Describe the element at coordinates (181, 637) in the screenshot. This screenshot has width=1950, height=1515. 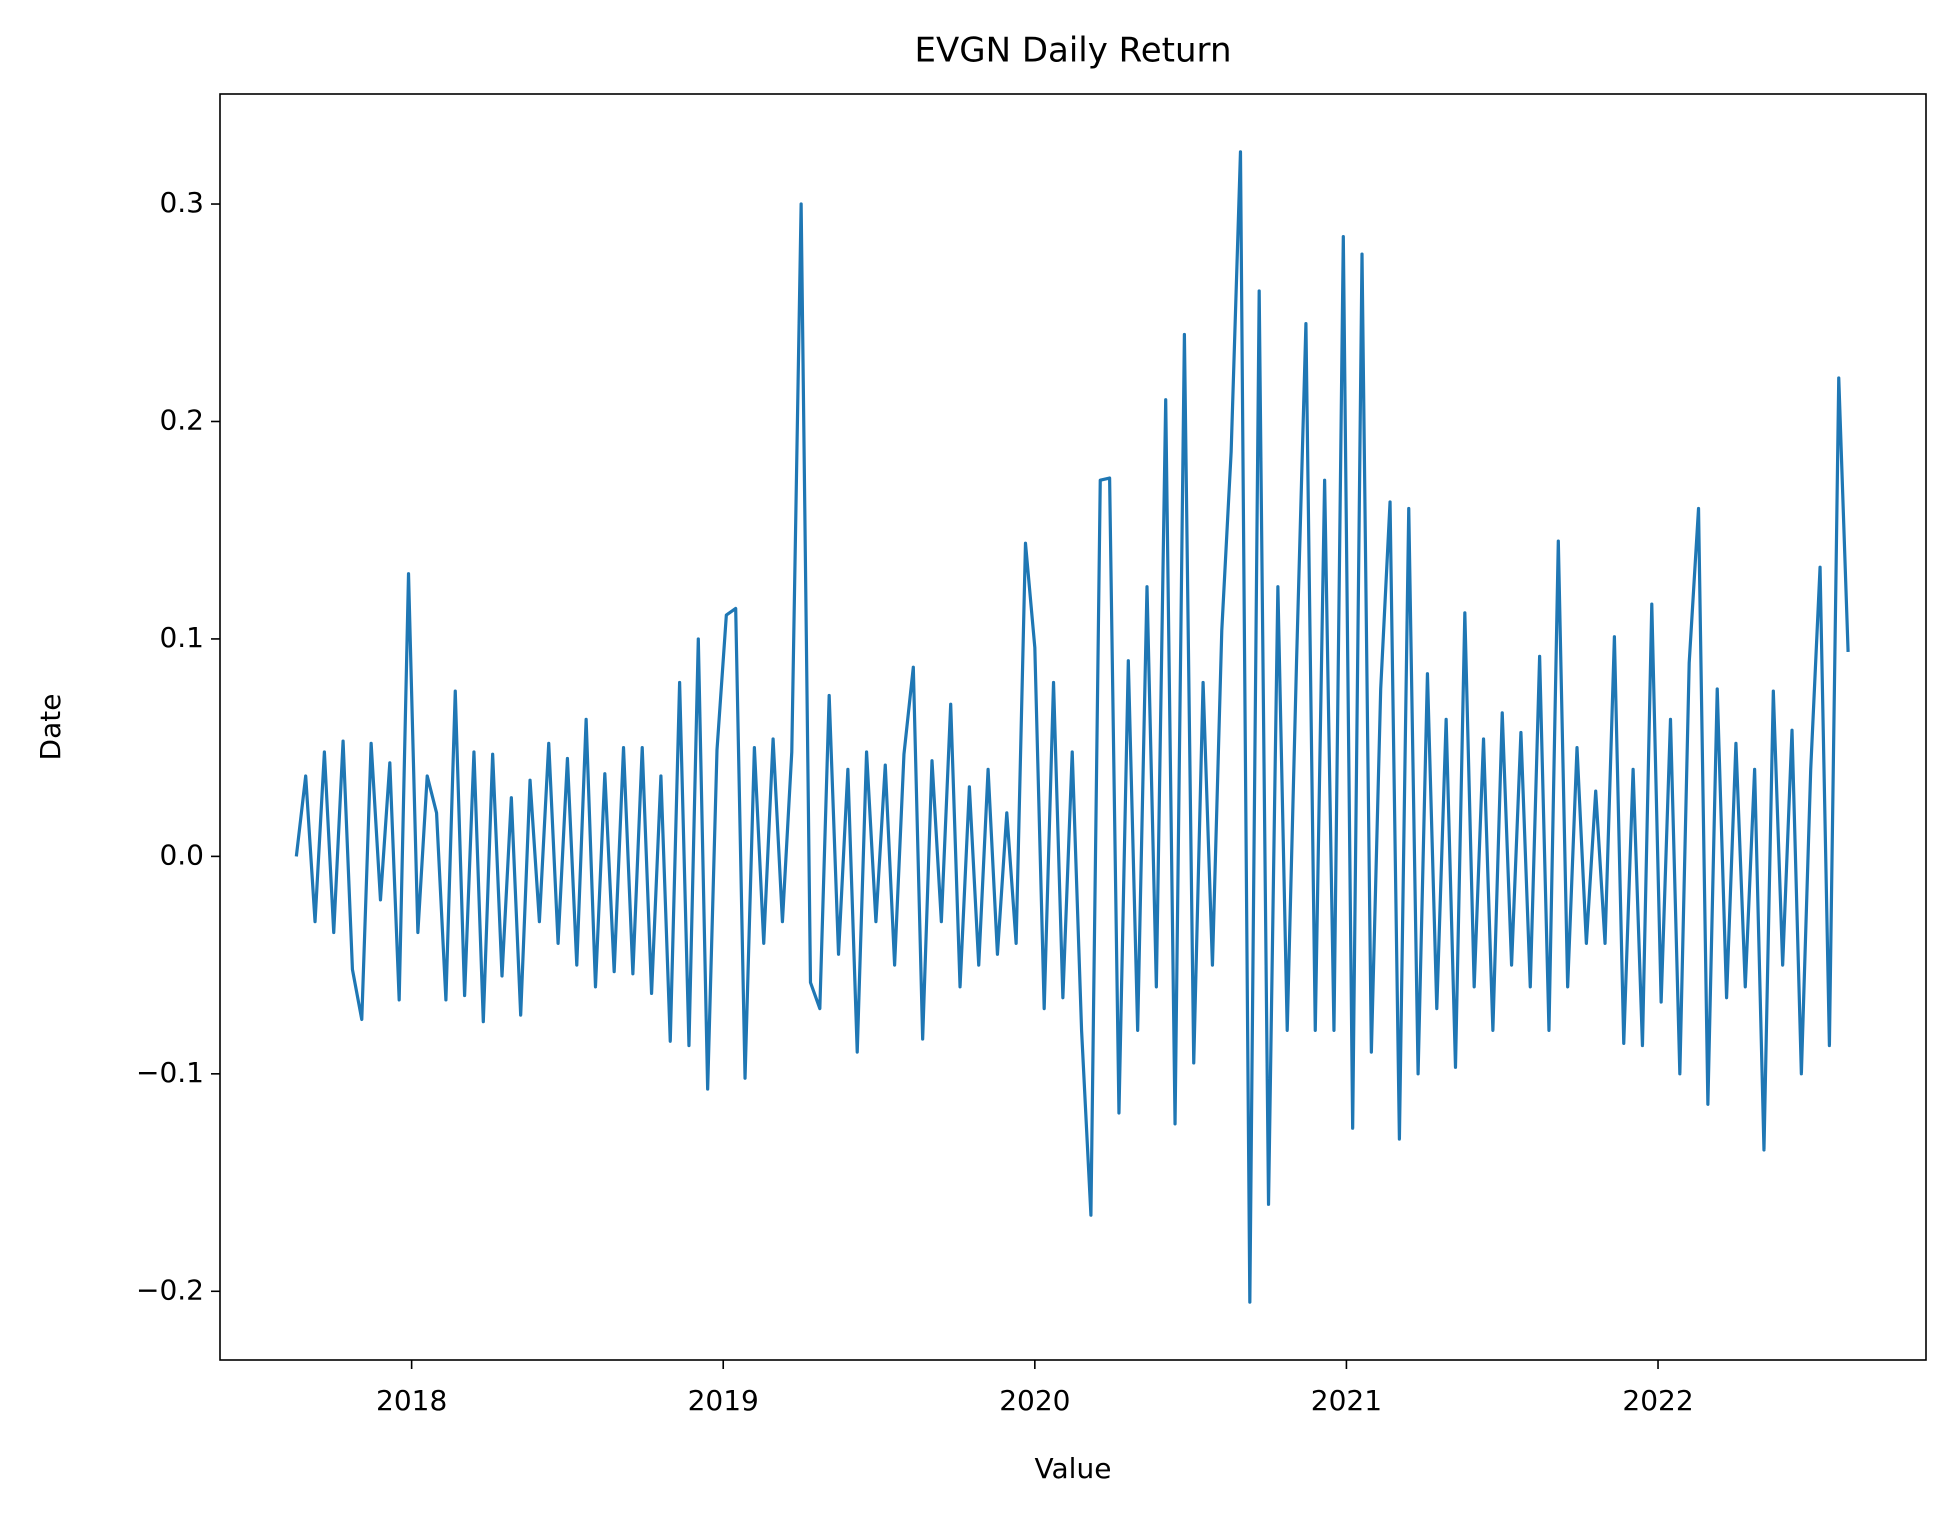
I see `y-tick-label: 0.1` at that location.